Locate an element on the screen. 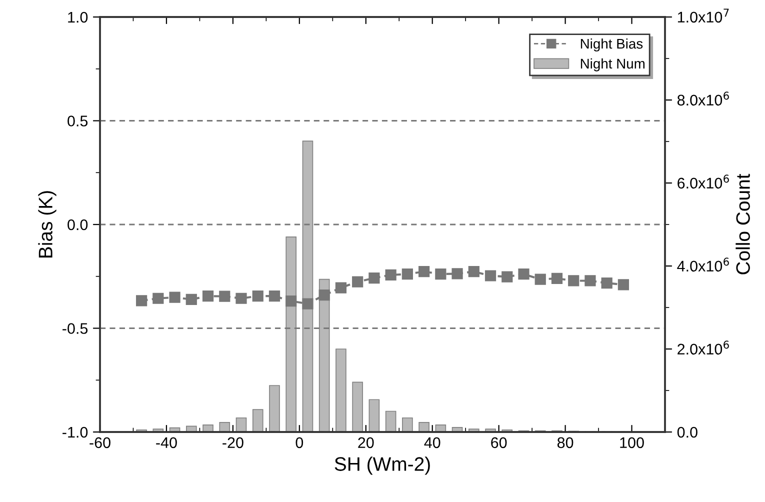  y-tick-label: -0.5 is located at coordinates (75, 328).